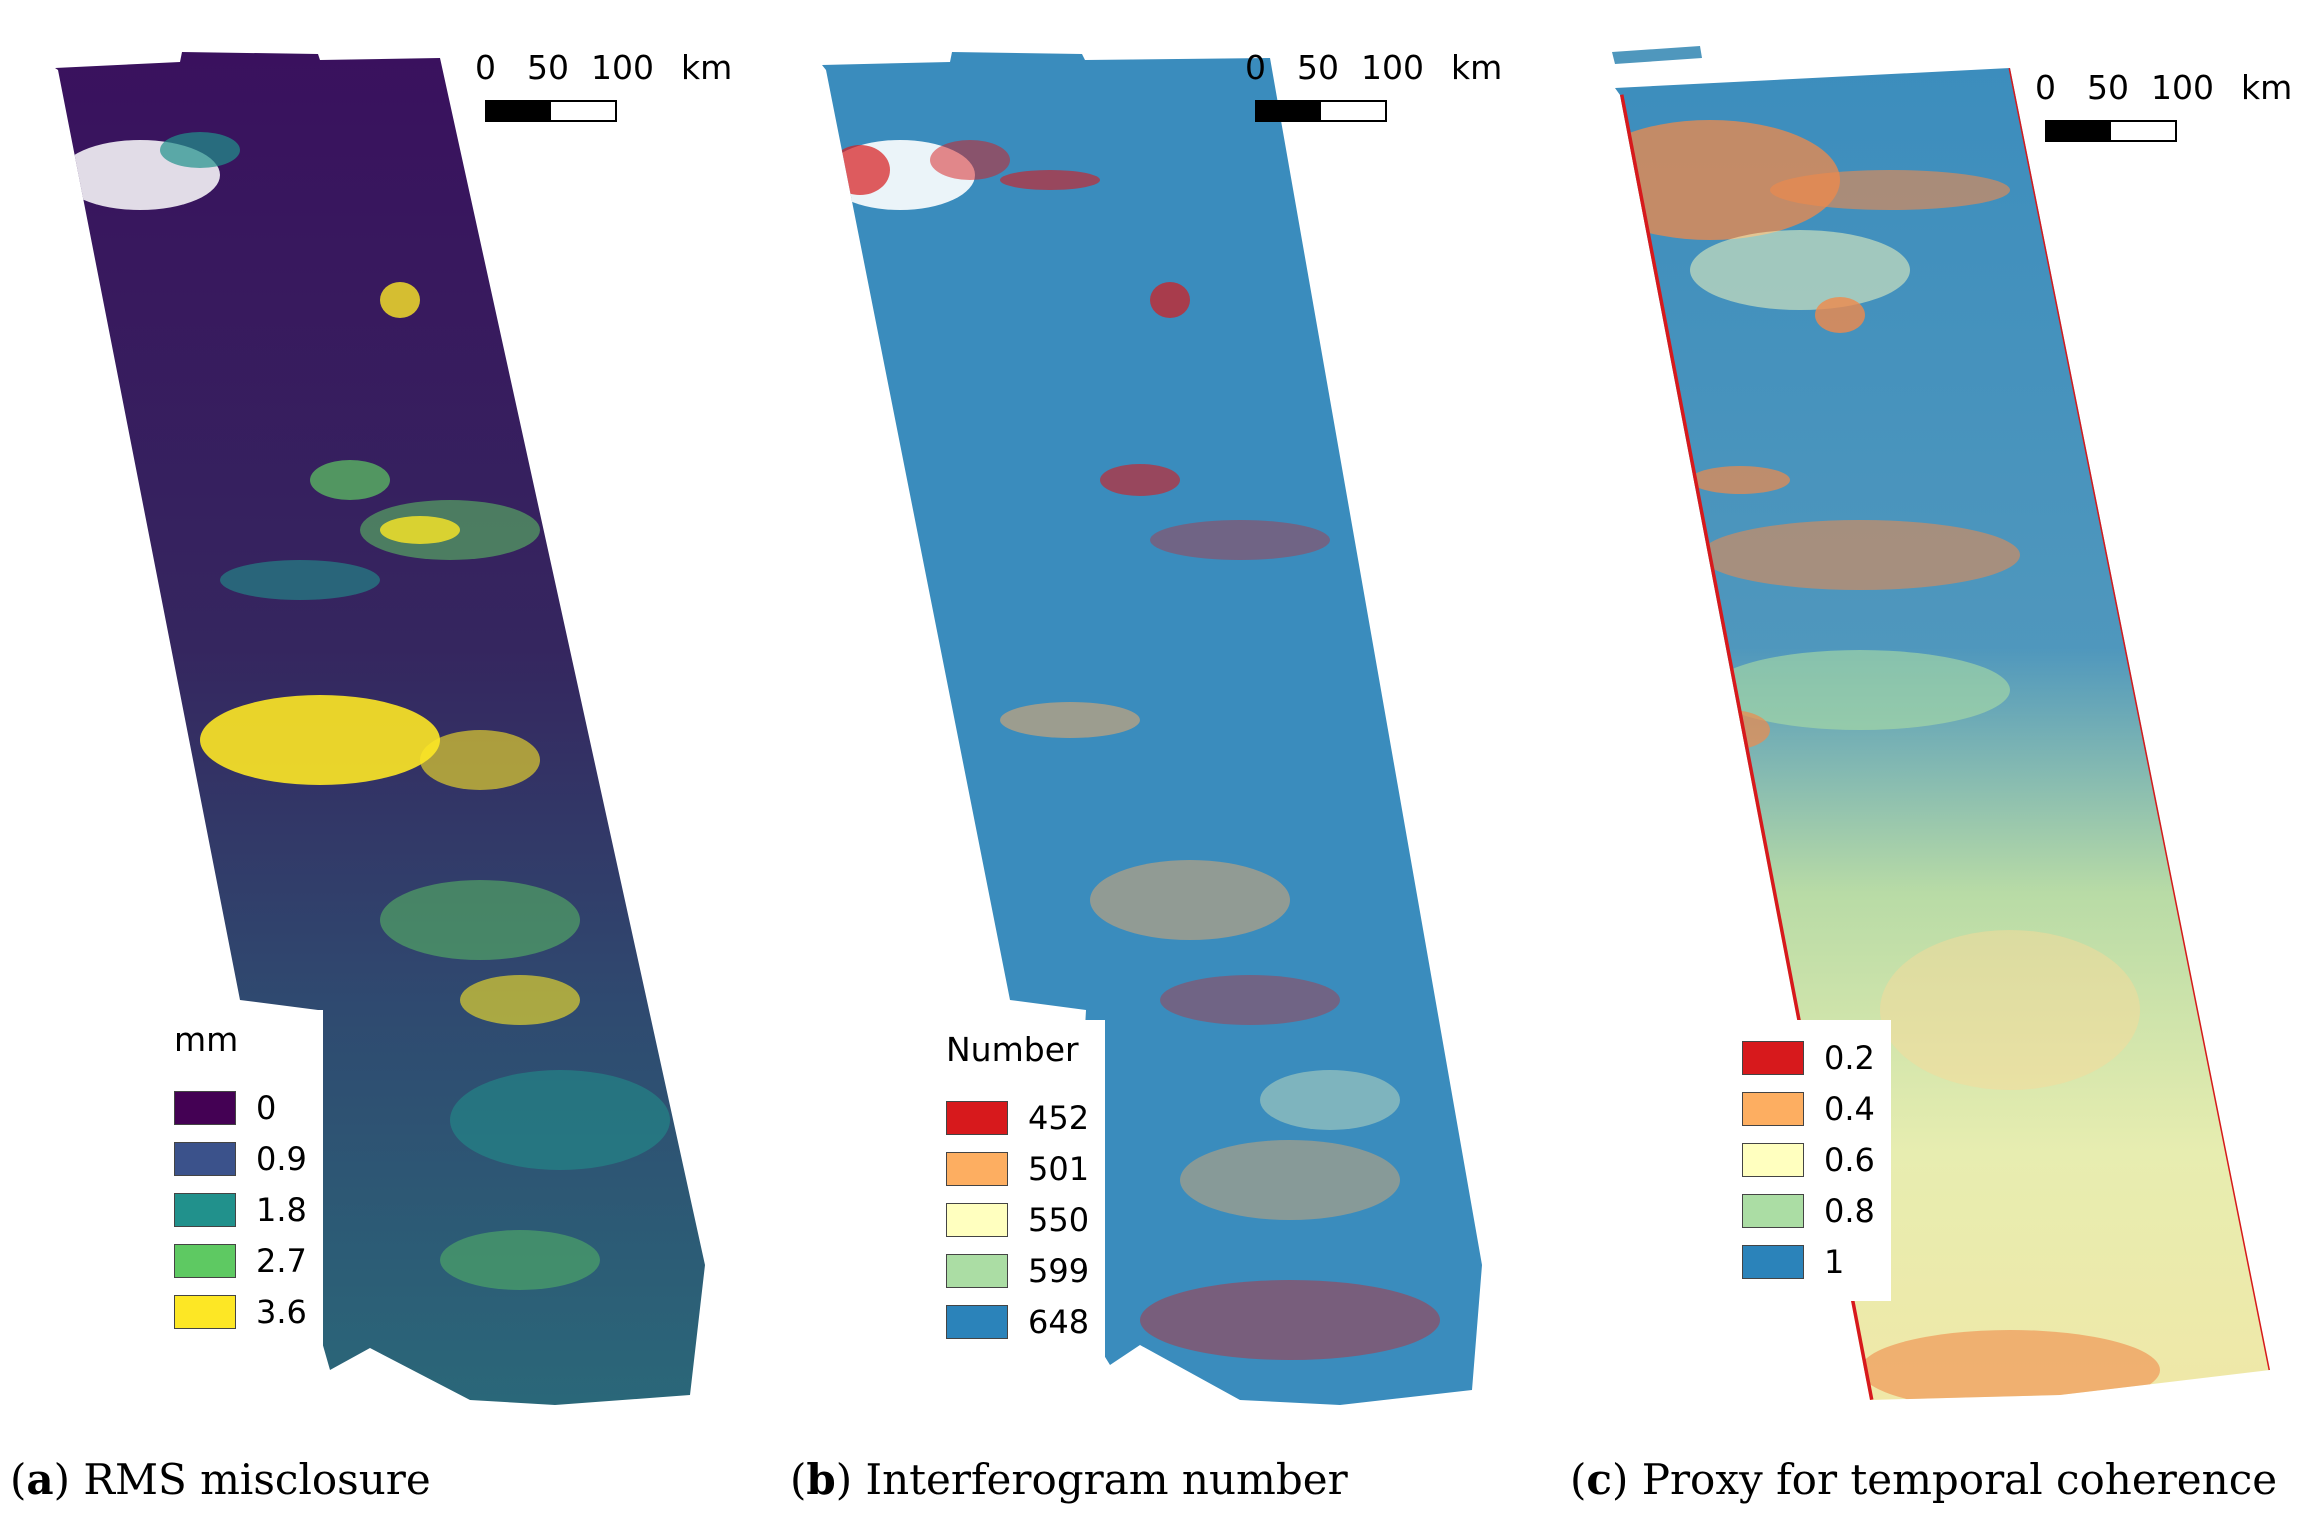  What do you see at coordinates (1599, 1479) in the screenshot?
I see `caption-letter: c` at bounding box center [1599, 1479].